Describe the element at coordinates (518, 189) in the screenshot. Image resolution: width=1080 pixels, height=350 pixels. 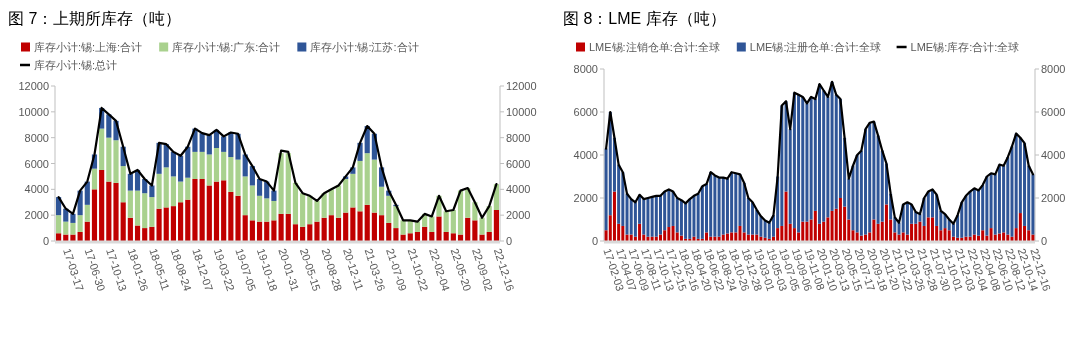
I see `y2-tick-label: 4000` at that location.